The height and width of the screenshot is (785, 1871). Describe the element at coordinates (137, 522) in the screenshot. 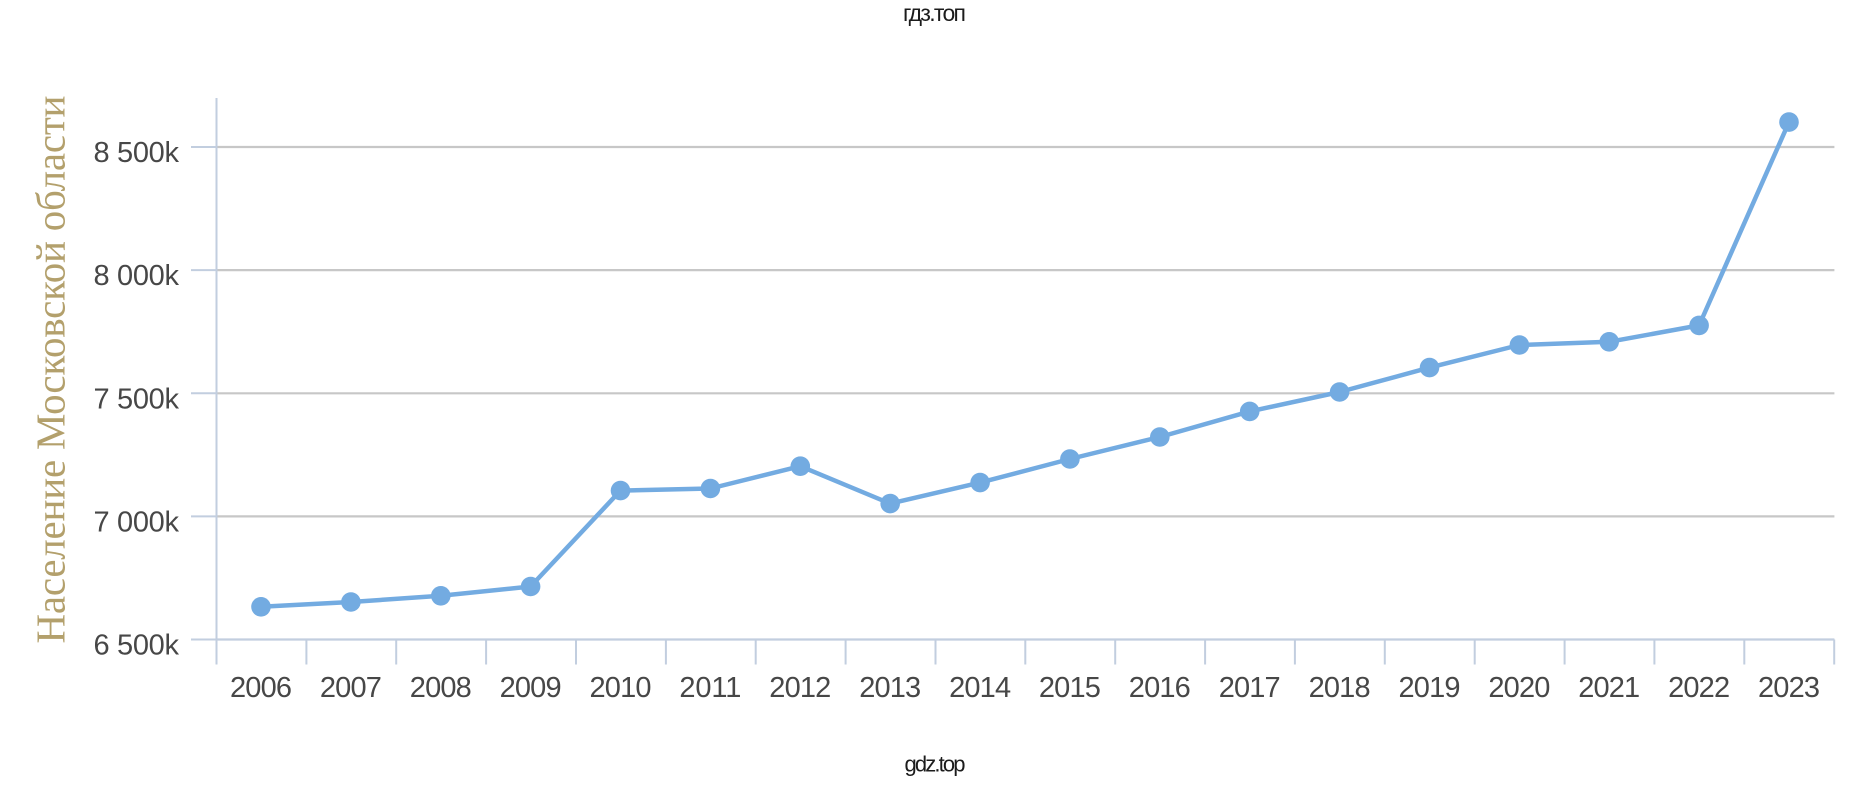

I see `svg-text: 7 000k` at that location.